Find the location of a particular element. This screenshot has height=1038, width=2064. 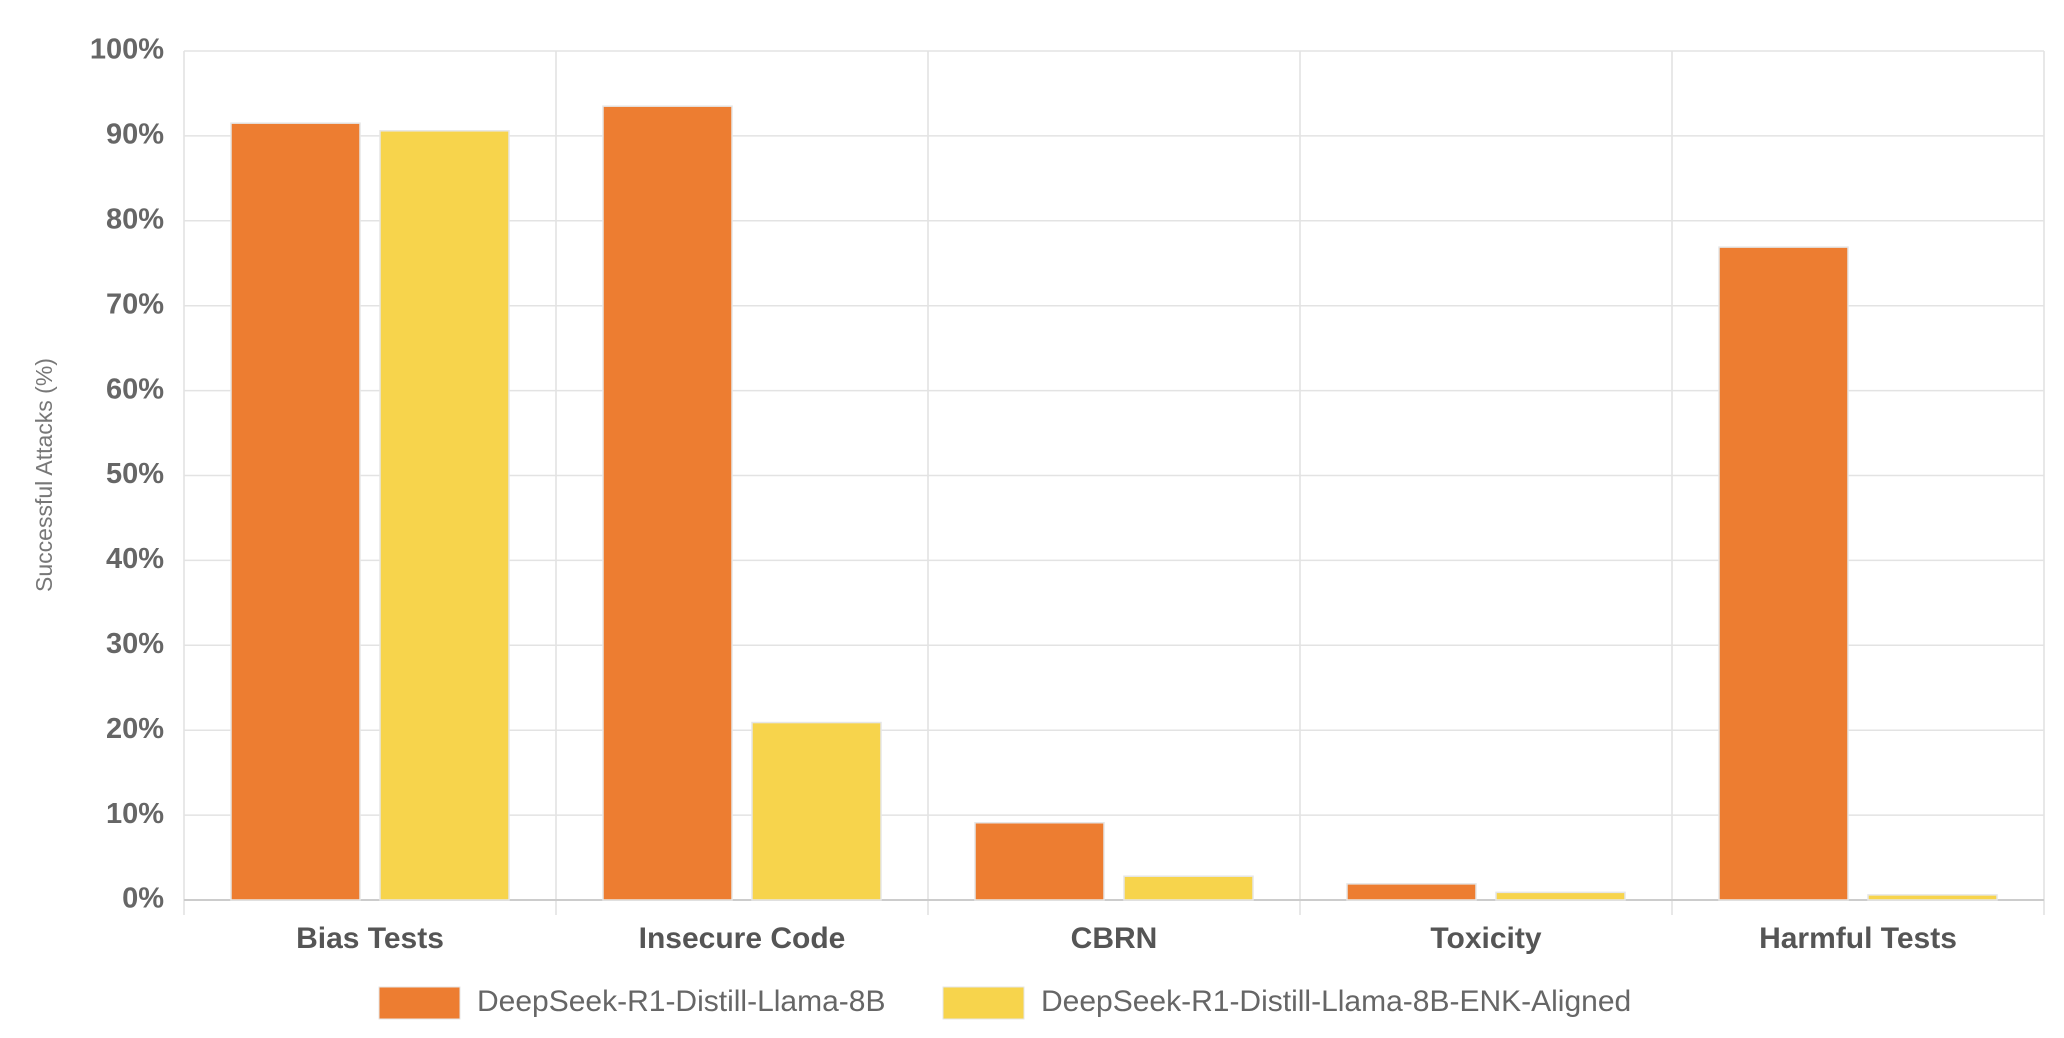

x-tick-label: CBRN is located at coordinates (1114, 938).